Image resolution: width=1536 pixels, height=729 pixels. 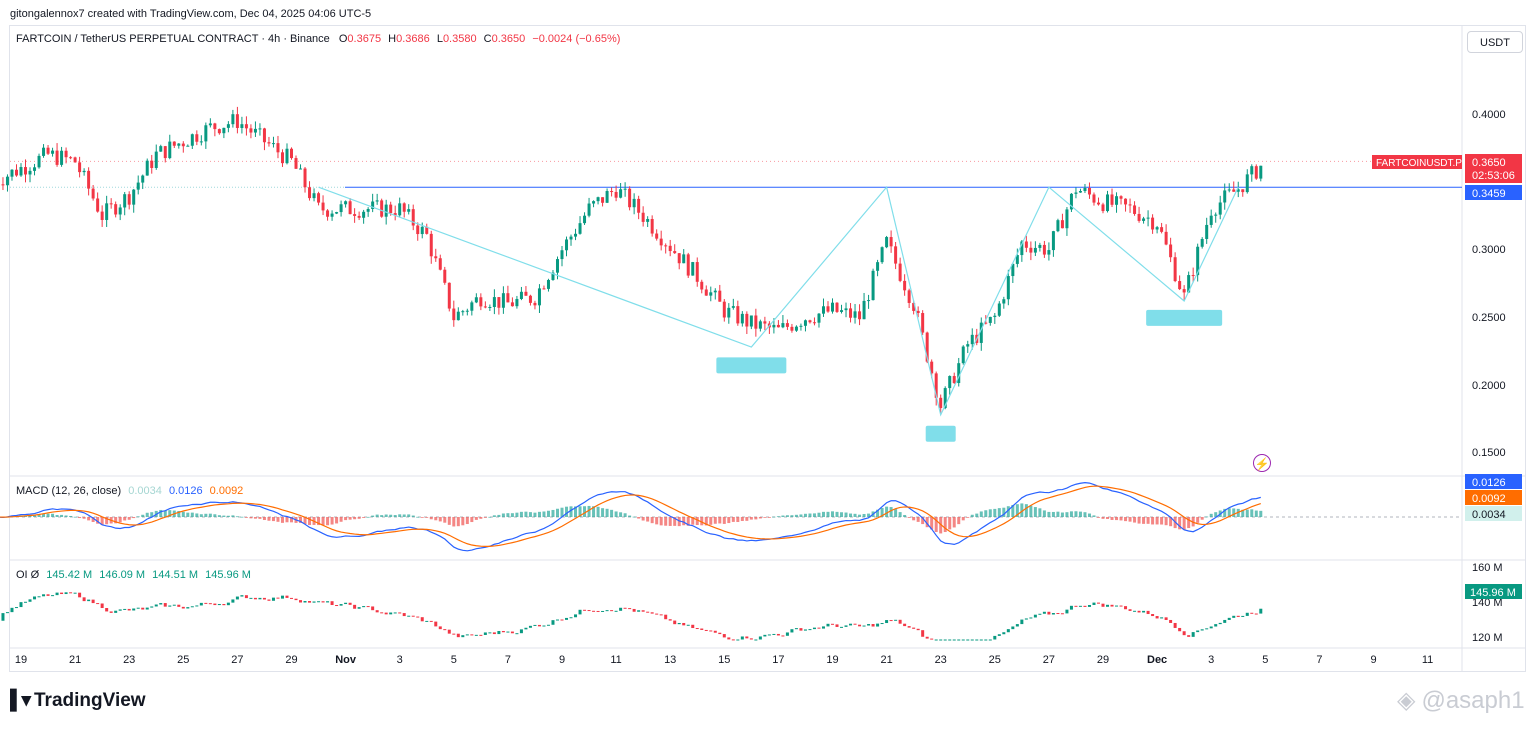 I want to click on currency-button: USDT, so click(x=1495, y=42).